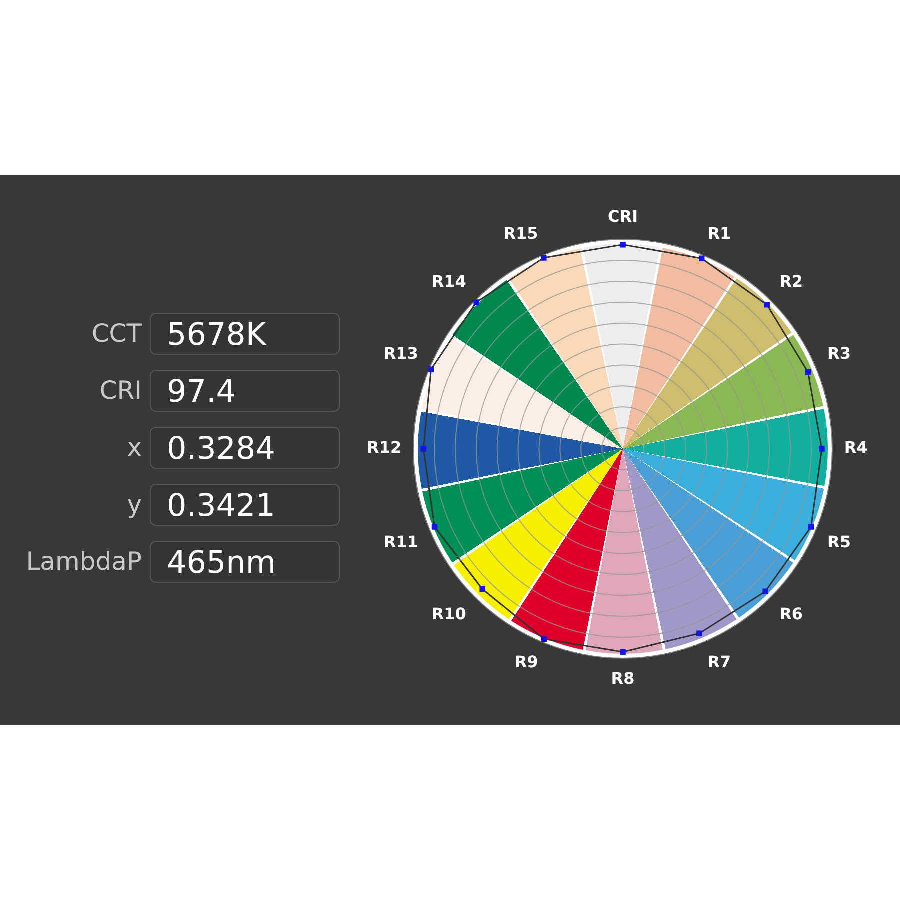 Image resolution: width=900 pixels, height=900 pixels. Describe the element at coordinates (401, 353) in the screenshot. I see `spoke-label: R13` at that location.